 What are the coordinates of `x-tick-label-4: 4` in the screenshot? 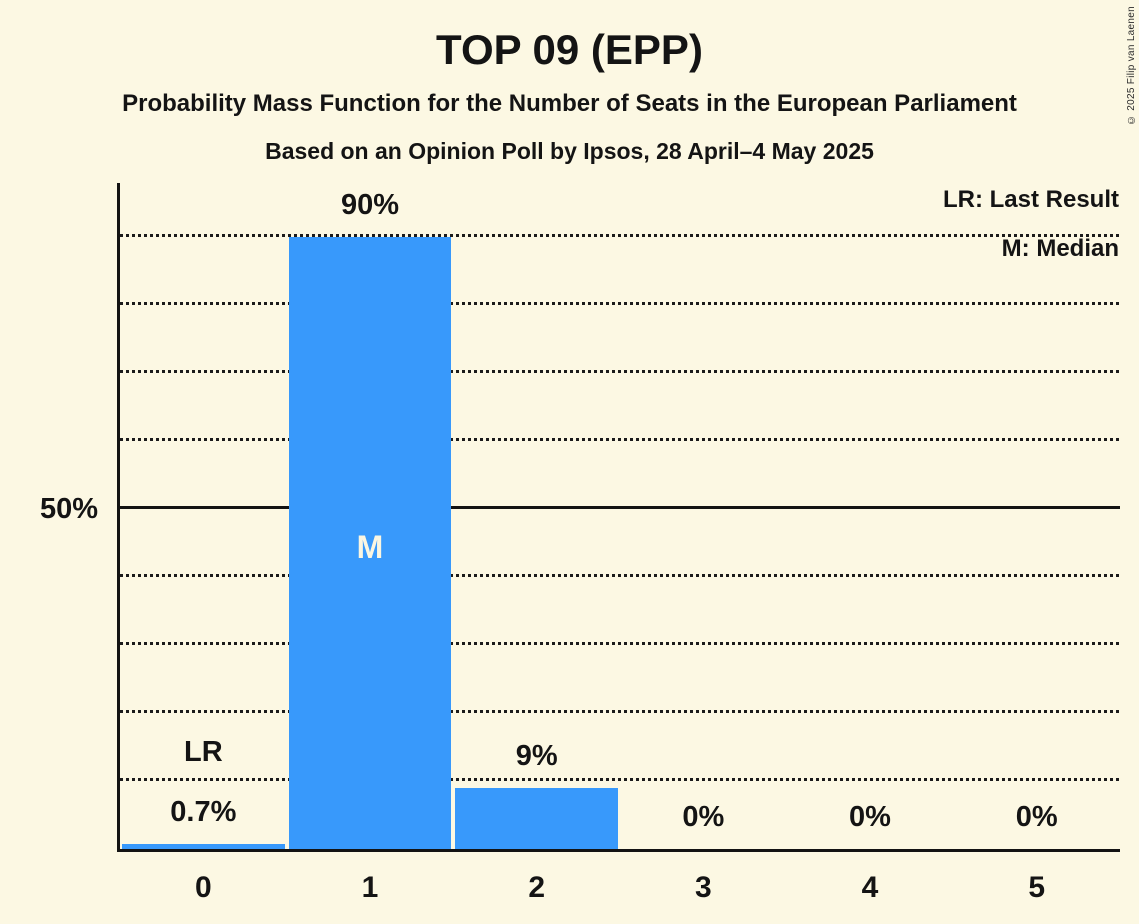 It's located at (870, 887).